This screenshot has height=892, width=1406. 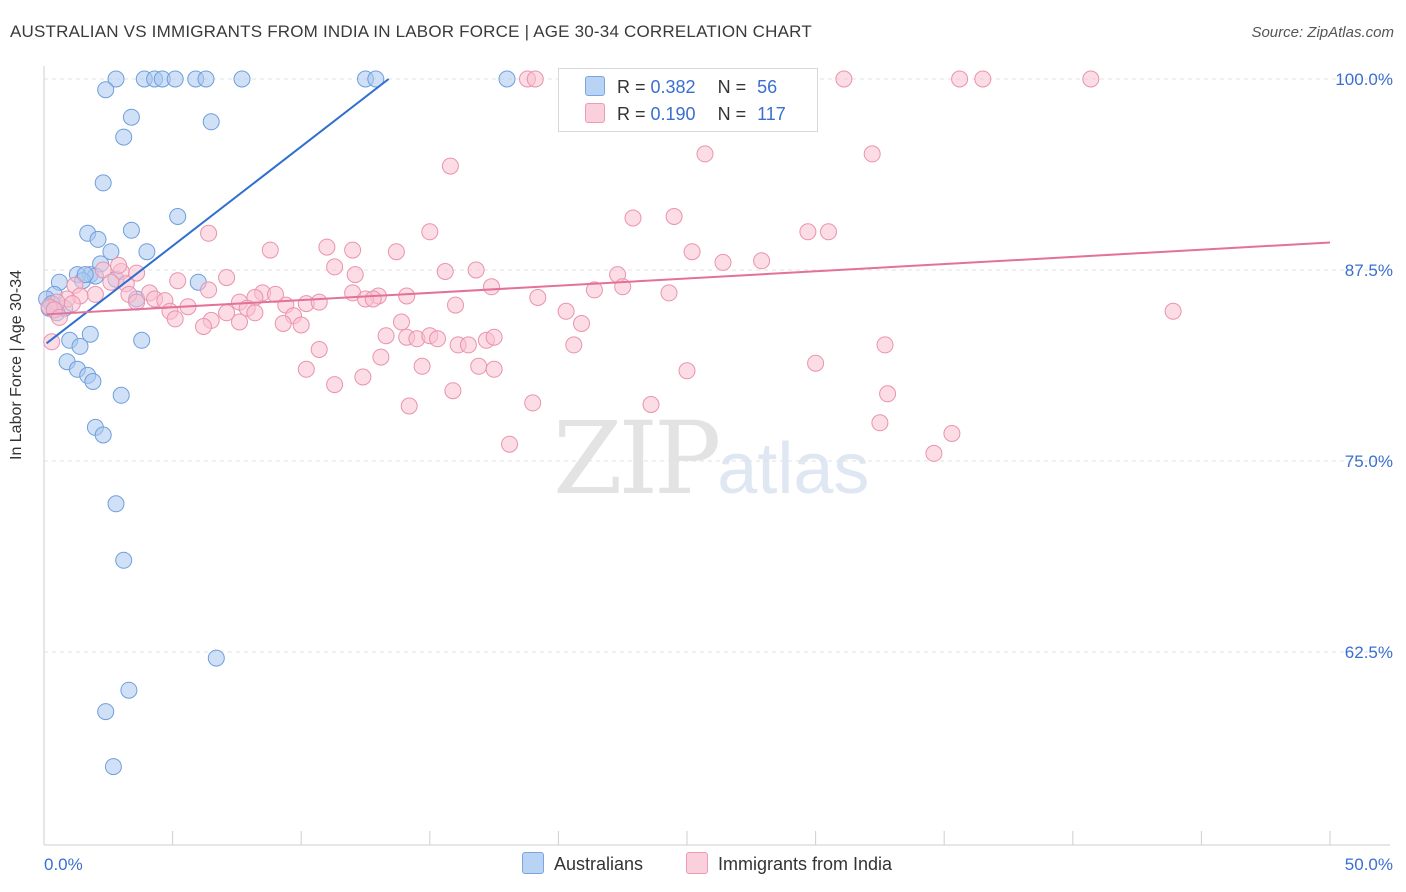 What do you see at coordinates (711, 458) in the screenshot?
I see `watermark: ZIPatlas` at bounding box center [711, 458].